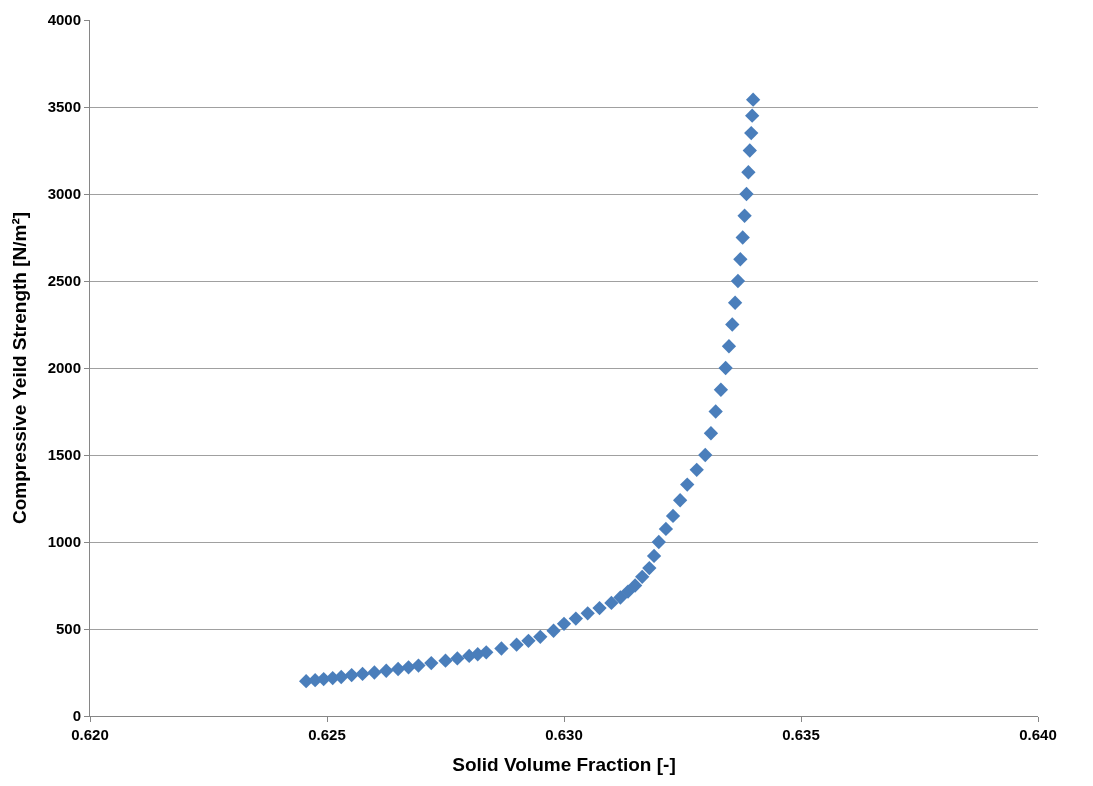  Describe the element at coordinates (90, 734) in the screenshot. I see `x-tick-label: 0.620` at that location.